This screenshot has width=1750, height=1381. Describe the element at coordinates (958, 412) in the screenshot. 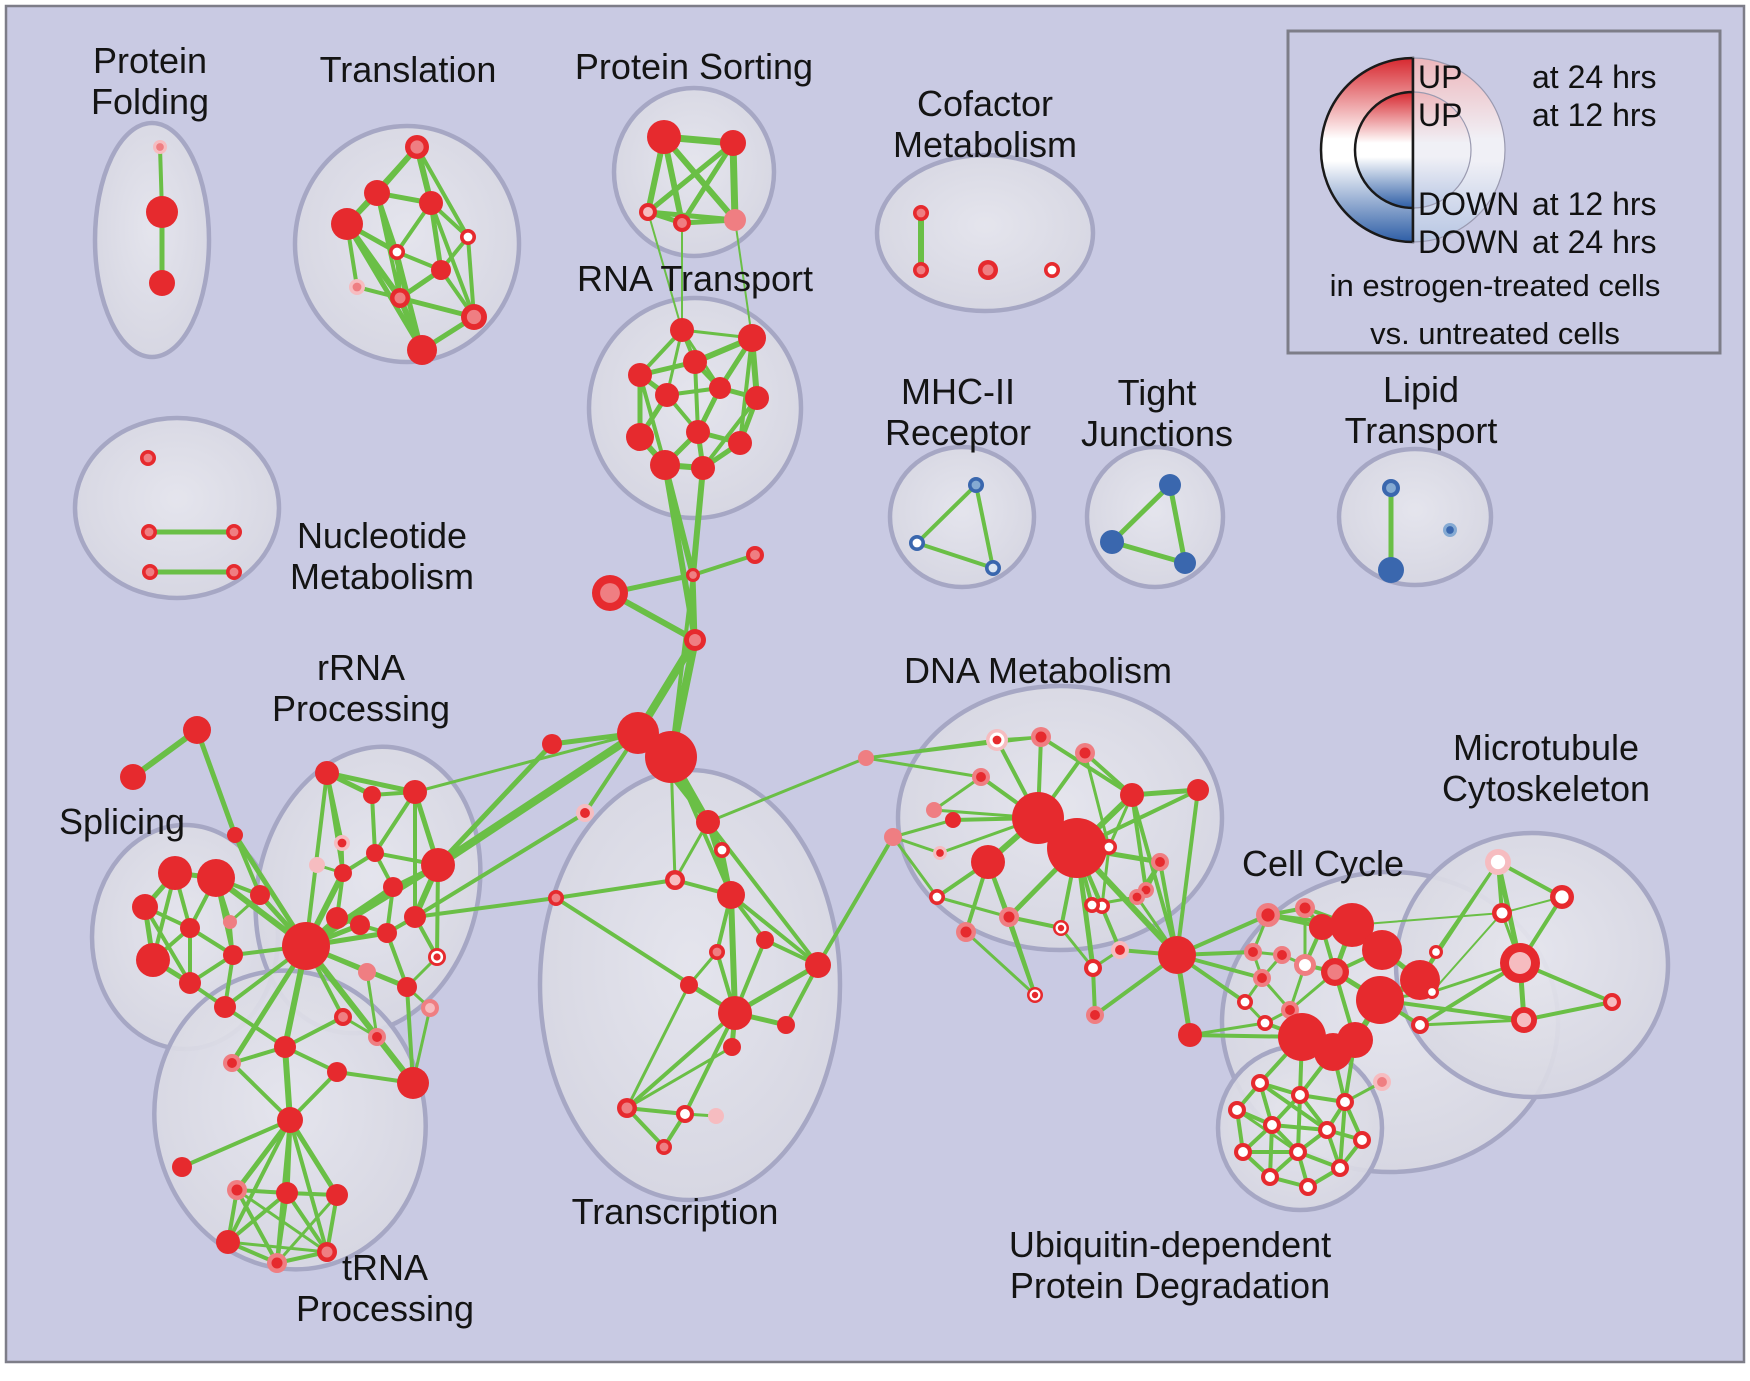

I see `cluster-label-mhc-ii-receptor: MHC-II Receptor` at that location.